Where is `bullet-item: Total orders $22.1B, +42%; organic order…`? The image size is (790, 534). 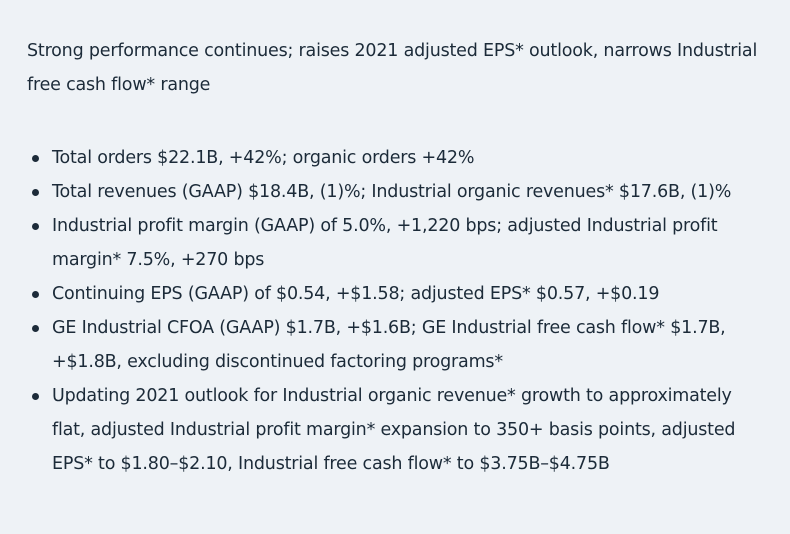 bullet-item: Total orders $22.1B, +42%; organic order… is located at coordinates (397, 158).